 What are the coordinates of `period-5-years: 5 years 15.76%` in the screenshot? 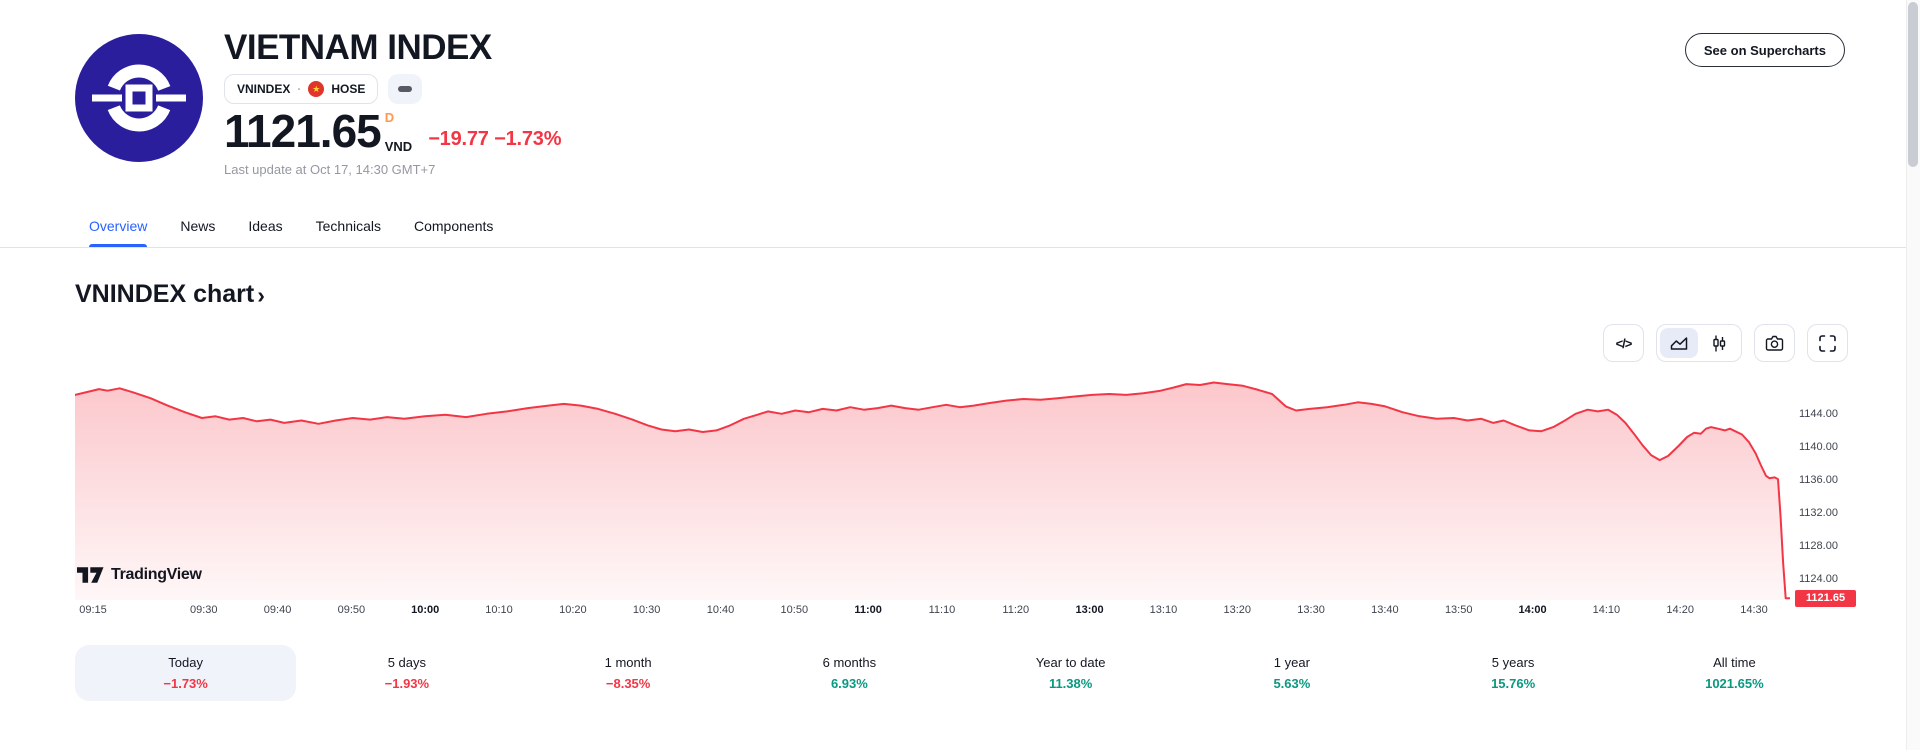 It's located at (1513, 673).